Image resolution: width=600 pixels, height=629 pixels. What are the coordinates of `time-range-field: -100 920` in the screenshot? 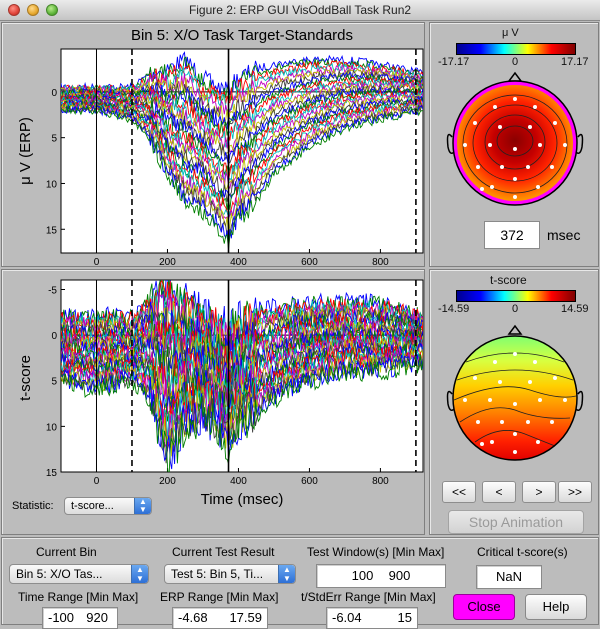 It's located at (80, 618).